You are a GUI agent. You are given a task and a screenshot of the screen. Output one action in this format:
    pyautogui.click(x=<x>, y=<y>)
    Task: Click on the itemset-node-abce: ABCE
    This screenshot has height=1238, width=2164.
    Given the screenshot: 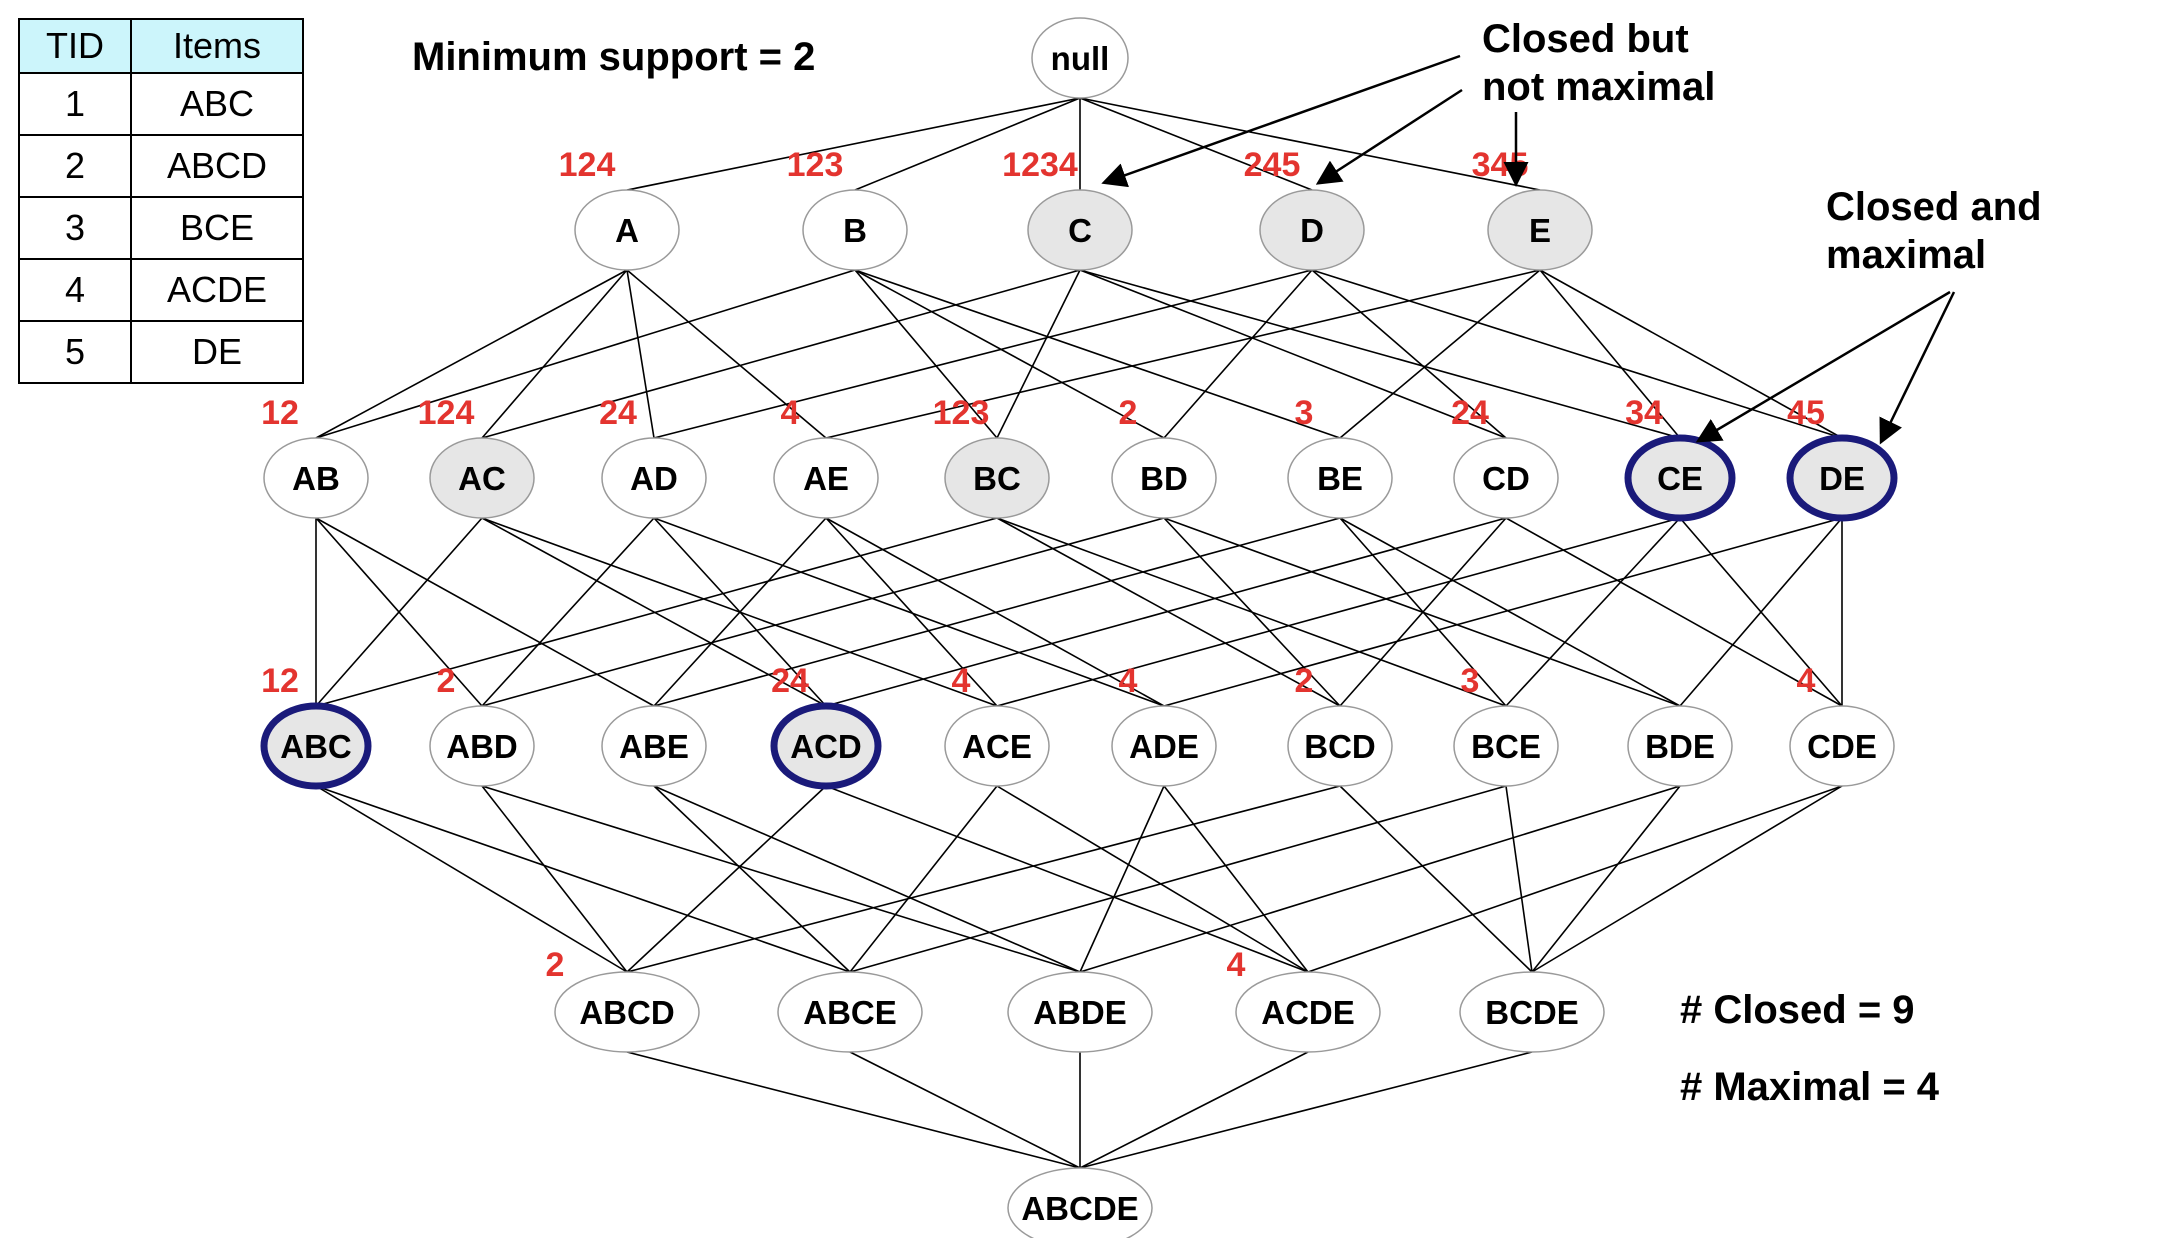 What is the action you would take?
    pyautogui.click(x=850, y=1012)
    